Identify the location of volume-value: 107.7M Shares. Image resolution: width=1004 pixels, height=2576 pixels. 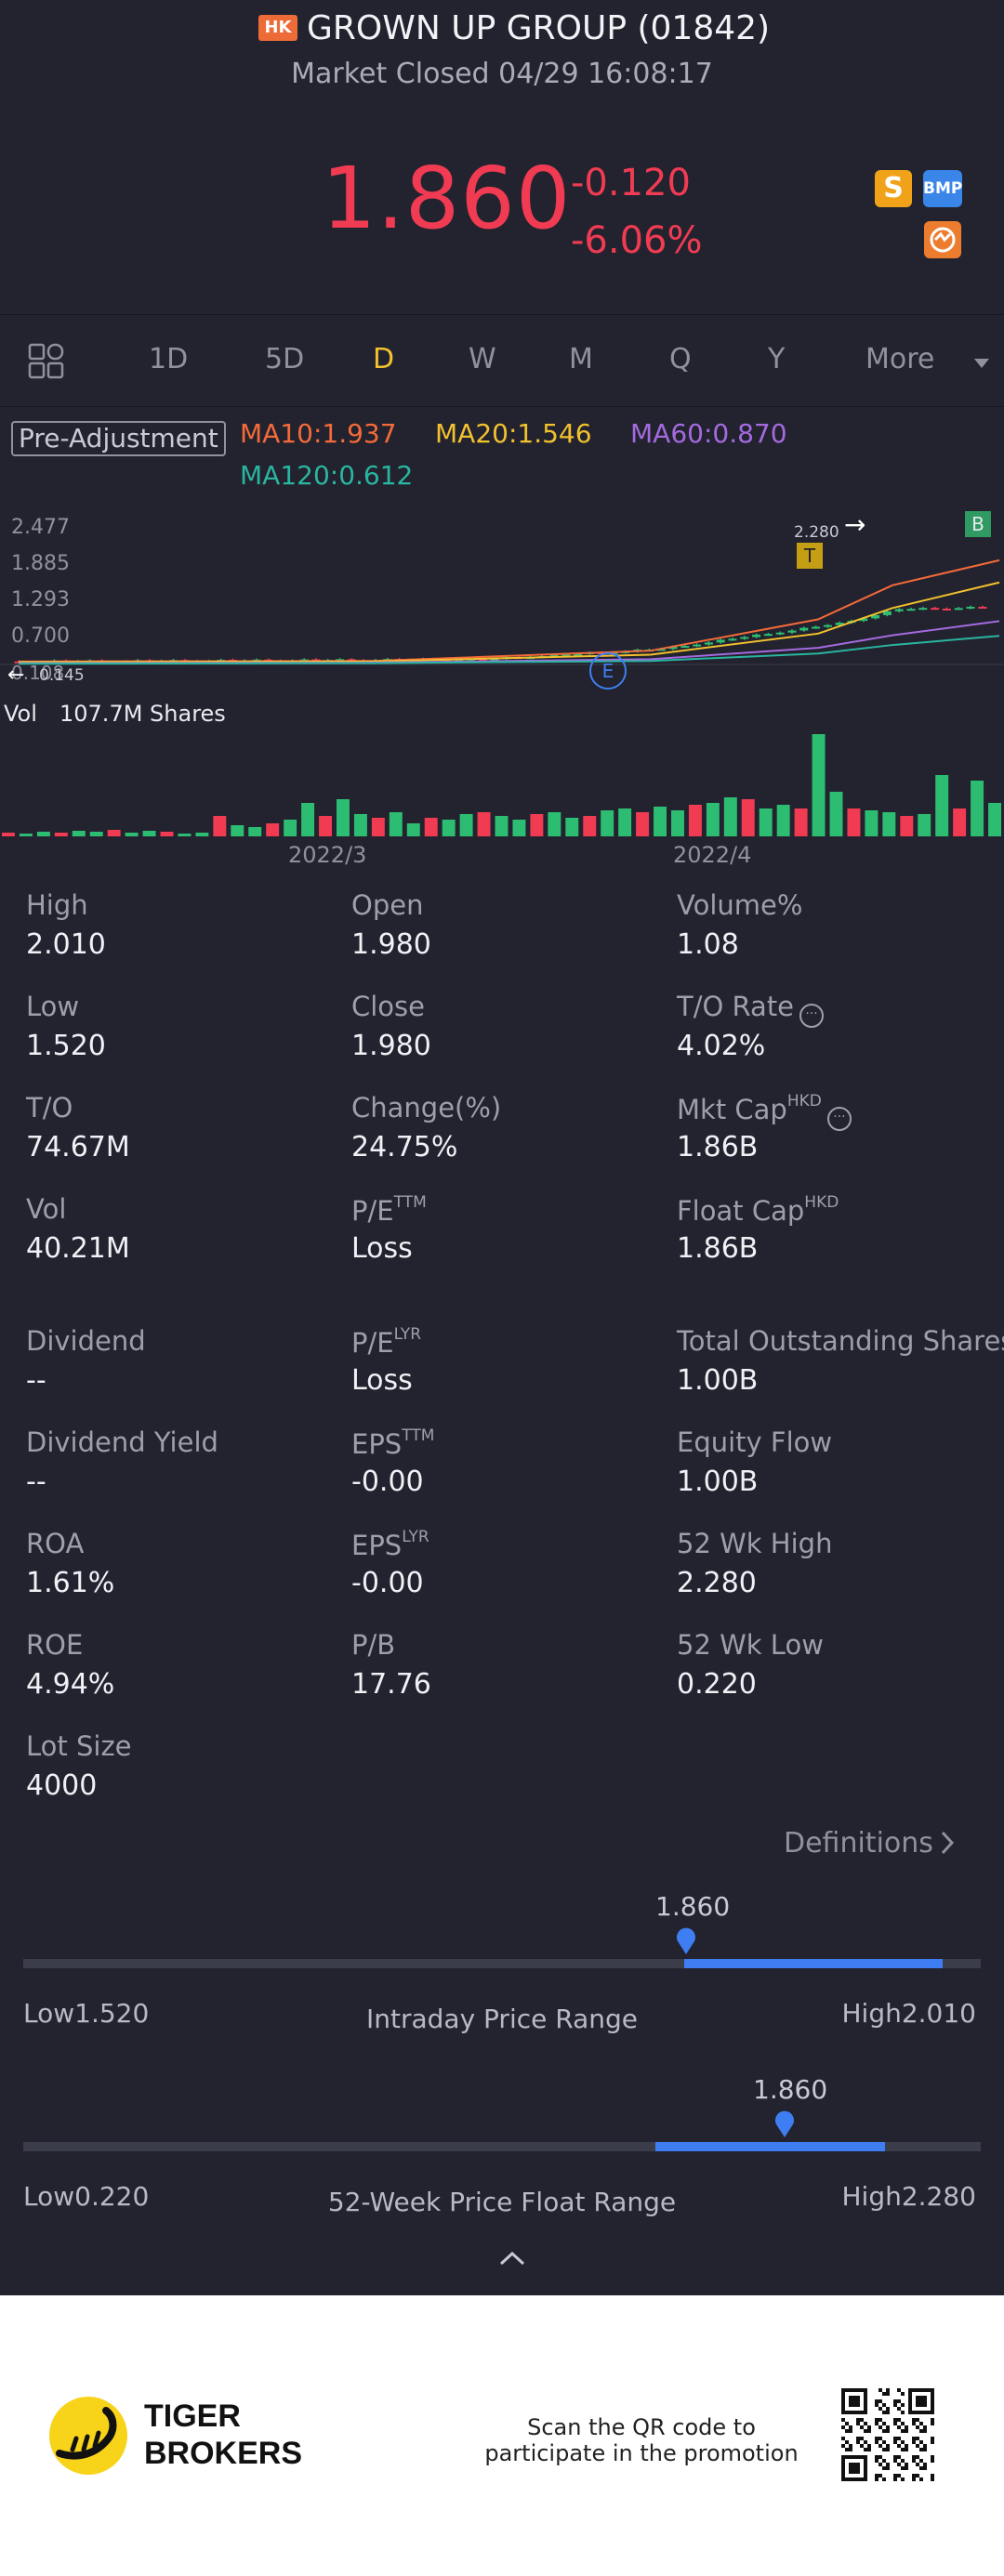
(142, 714).